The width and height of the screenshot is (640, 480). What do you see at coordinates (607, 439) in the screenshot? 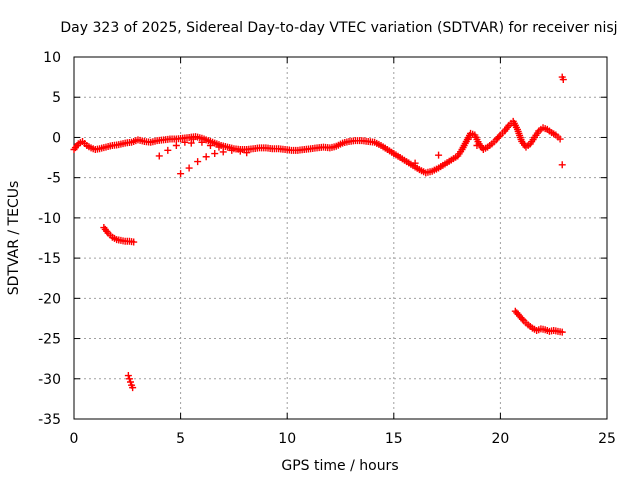
I see `x-tick-label: 25` at bounding box center [607, 439].